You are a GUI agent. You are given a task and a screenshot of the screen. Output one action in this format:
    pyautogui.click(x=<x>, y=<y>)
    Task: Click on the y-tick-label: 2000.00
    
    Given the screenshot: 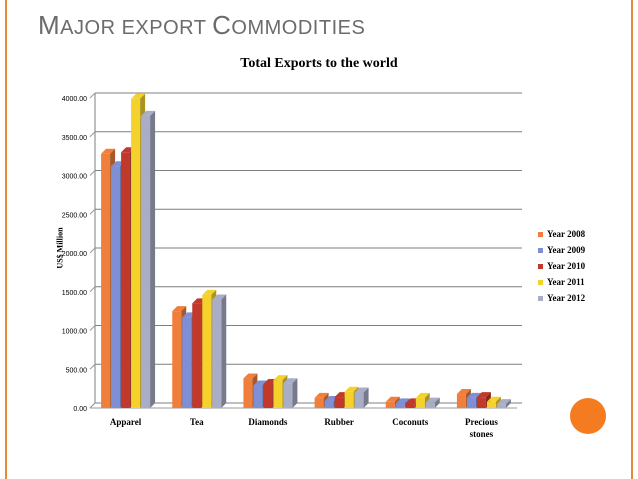 What is the action you would take?
    pyautogui.click(x=74, y=254)
    